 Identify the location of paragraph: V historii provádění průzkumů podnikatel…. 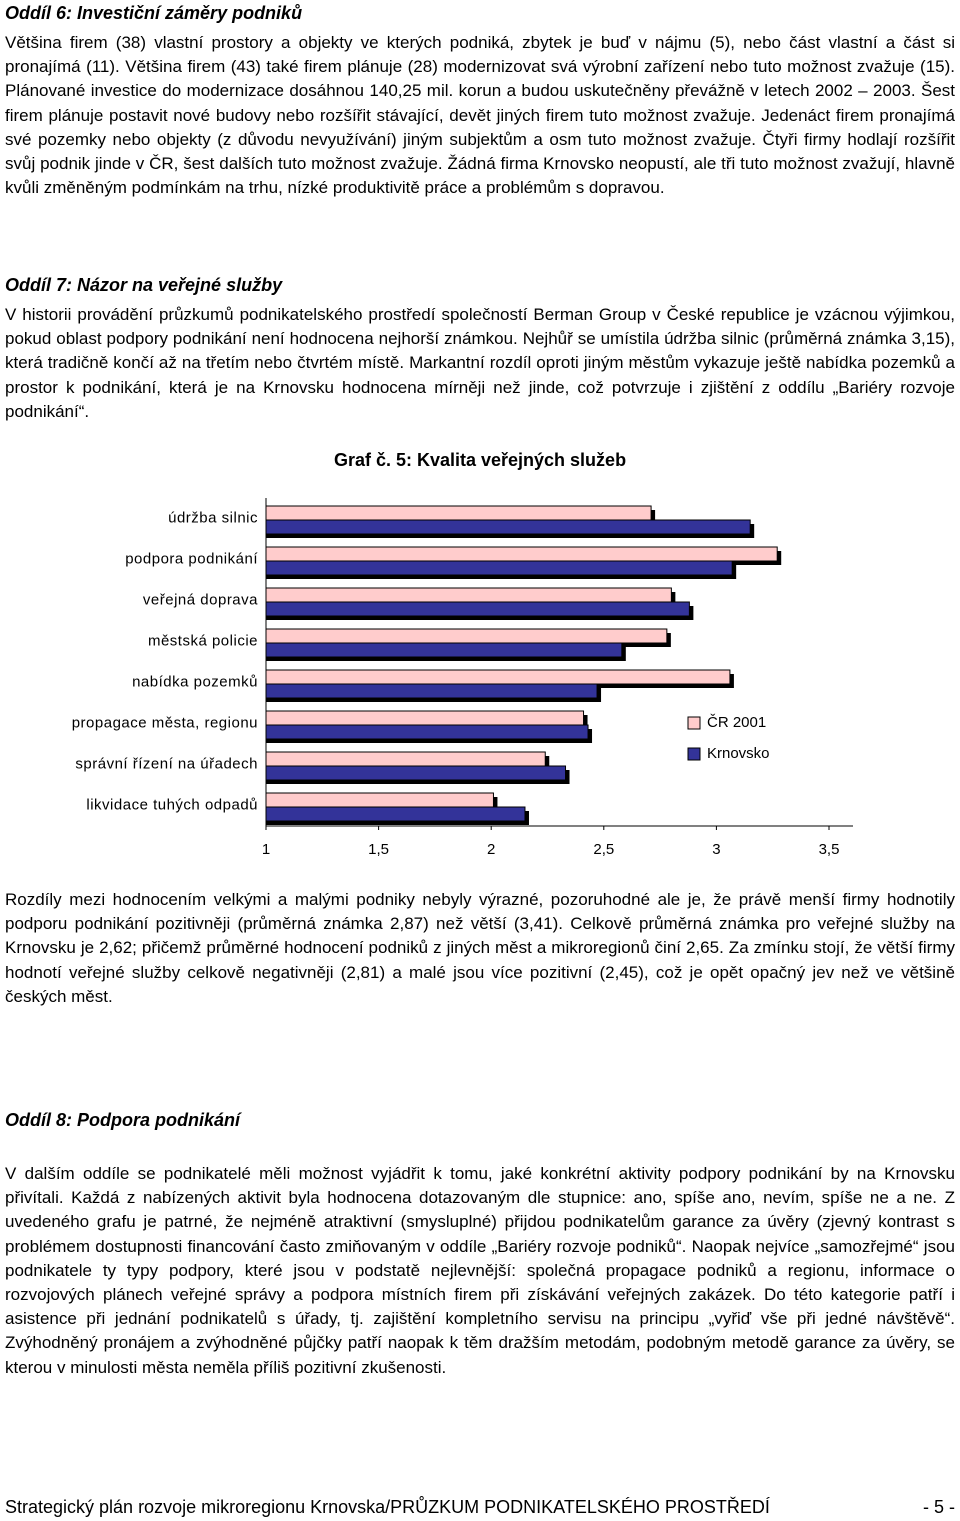
(480, 363).